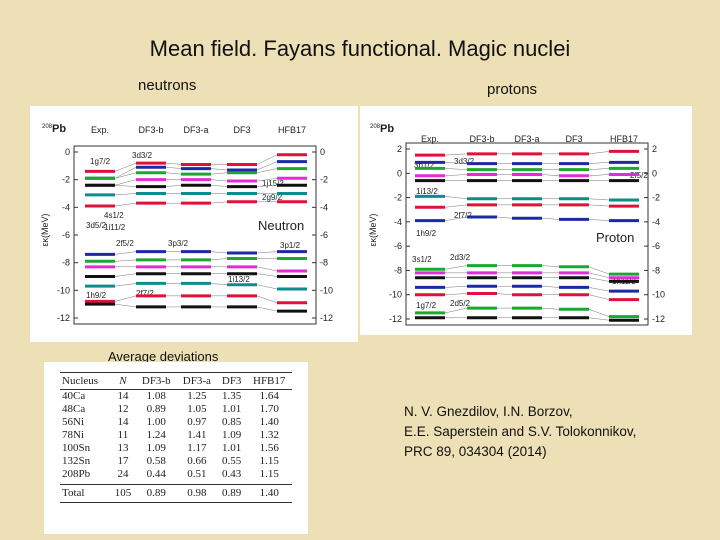 The width and height of the screenshot is (720, 540). Describe the element at coordinates (281, 225) in the screenshot. I see `panel-name: Neutron` at that location.